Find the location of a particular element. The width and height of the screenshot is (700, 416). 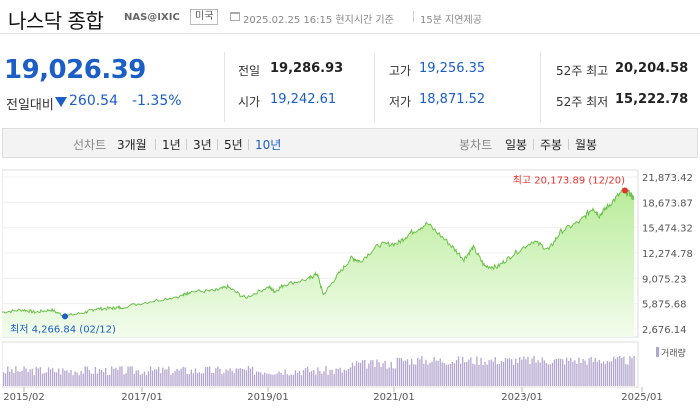

tab-10-years: 10년 is located at coordinates (268, 145).